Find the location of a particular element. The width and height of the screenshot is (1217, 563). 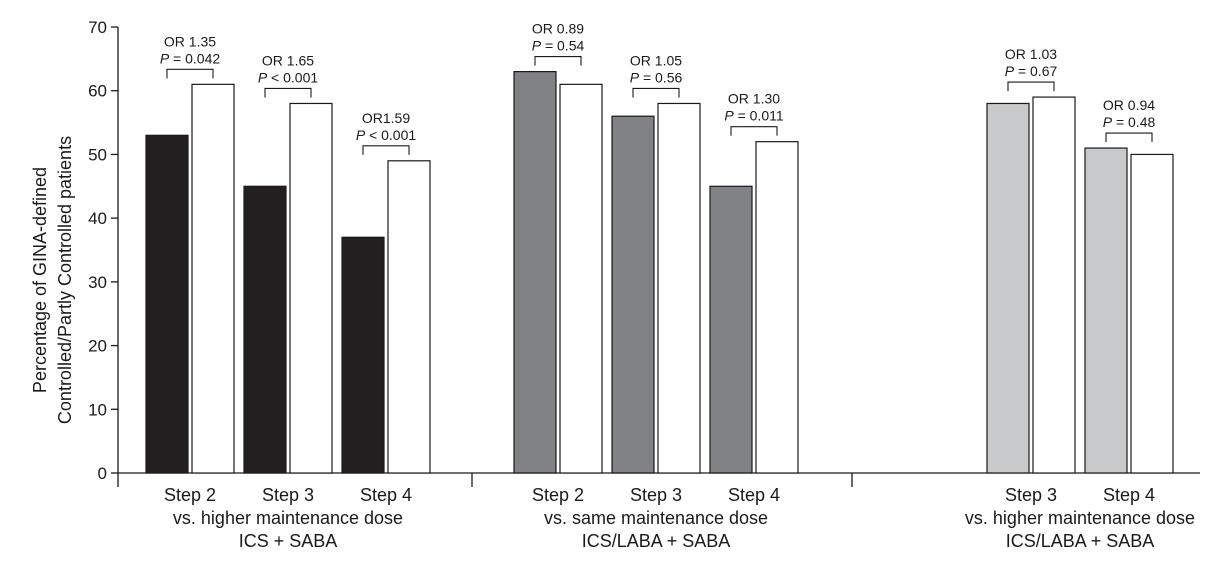

y-tick-label: 20 is located at coordinates (97, 346).